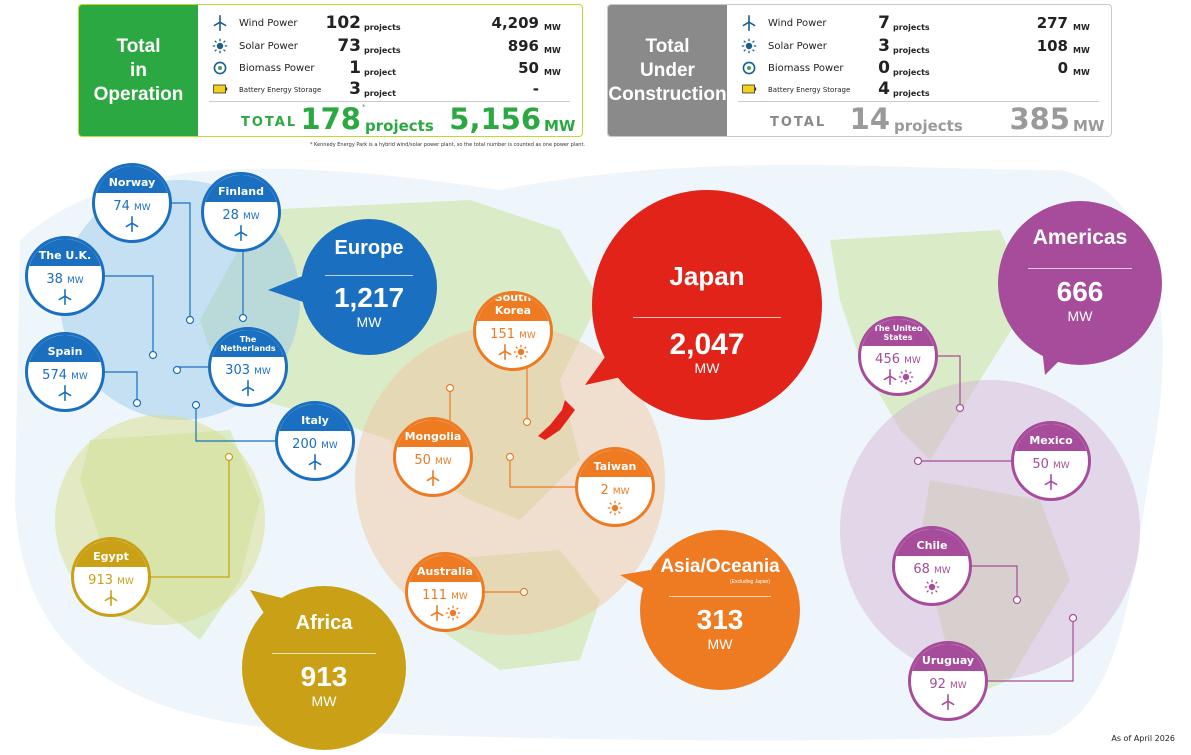 Image resolution: width=1191 pixels, height=755 pixels. I want to click on total-count-unit: projects, so click(928, 126).